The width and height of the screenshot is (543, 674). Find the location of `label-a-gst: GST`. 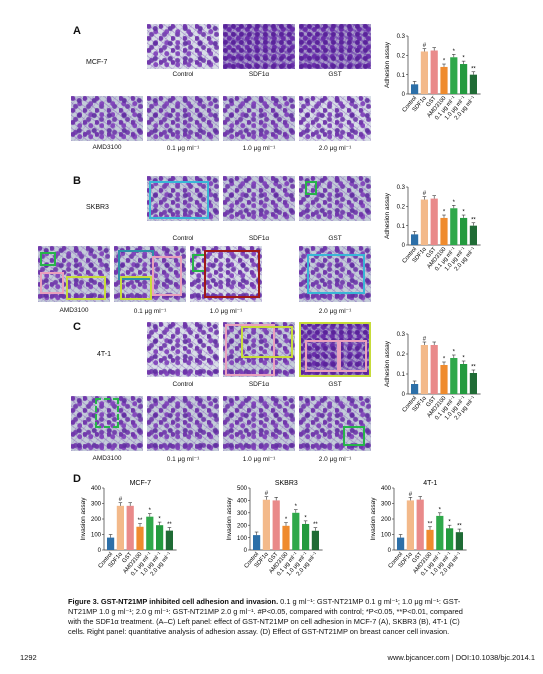

label-a-gst: GST is located at coordinates (335, 74).